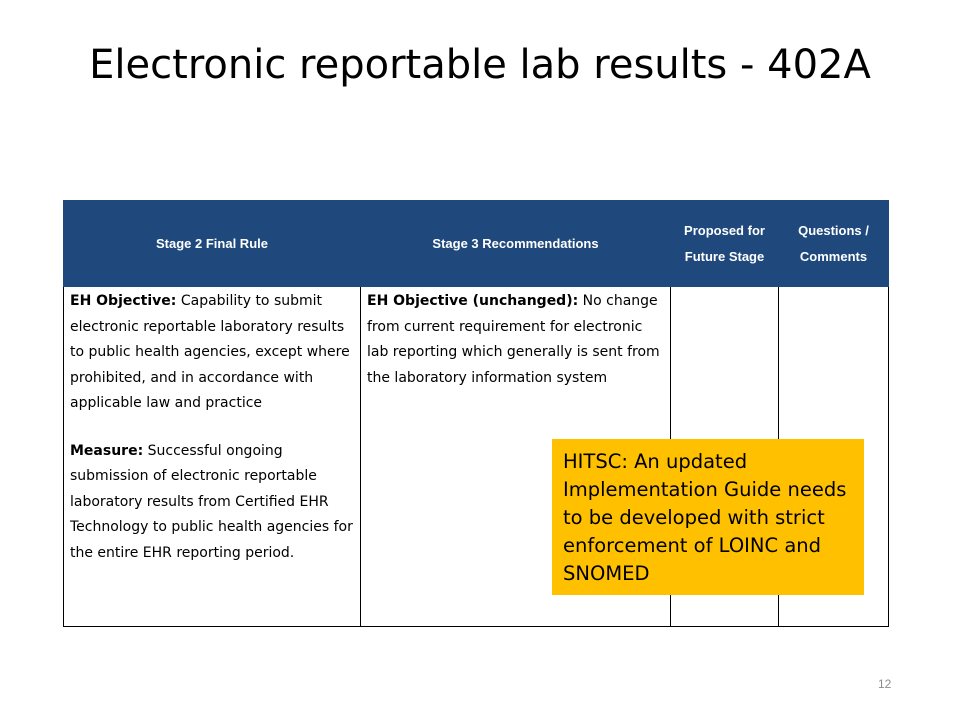 The width and height of the screenshot is (960, 720). What do you see at coordinates (833, 243) in the screenshot?
I see `header-comments: Questions / Comments` at bounding box center [833, 243].